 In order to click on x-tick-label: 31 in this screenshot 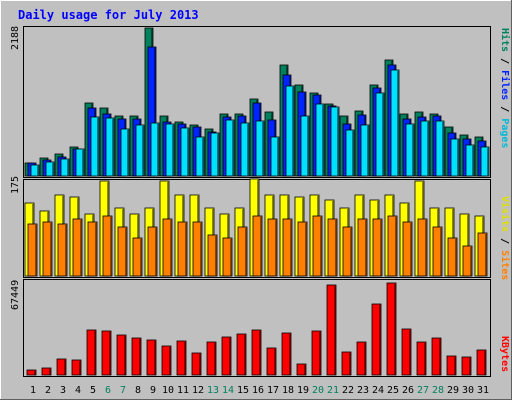, I will do `click(483, 390)`.